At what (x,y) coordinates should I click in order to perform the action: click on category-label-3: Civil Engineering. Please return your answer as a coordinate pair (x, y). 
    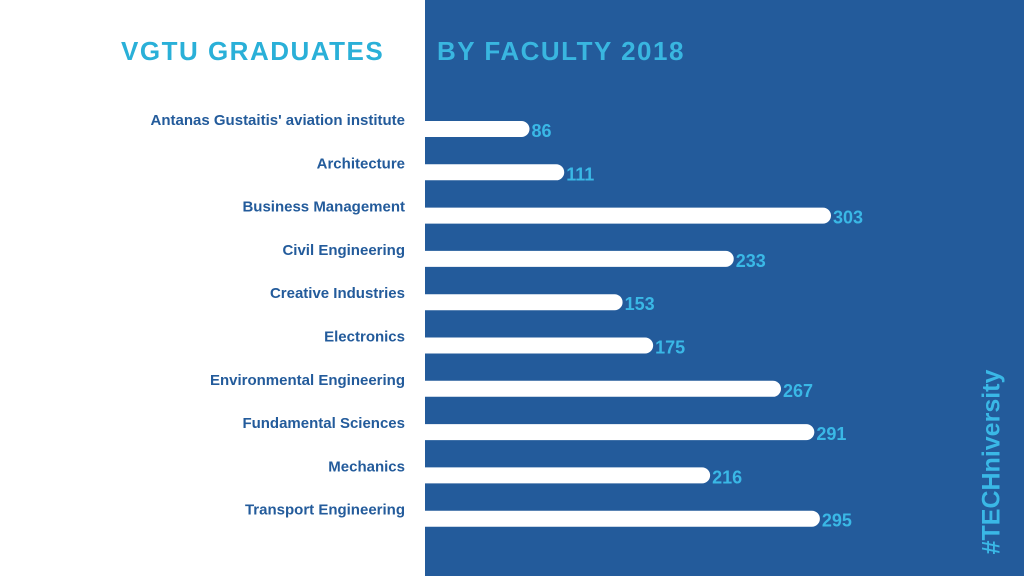
    Looking at the image, I should click on (343, 250).